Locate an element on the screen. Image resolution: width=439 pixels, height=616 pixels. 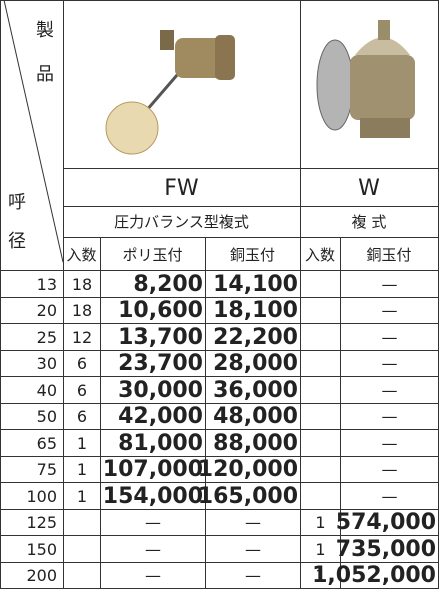
cell: 42,000 is located at coordinates (160, 417).